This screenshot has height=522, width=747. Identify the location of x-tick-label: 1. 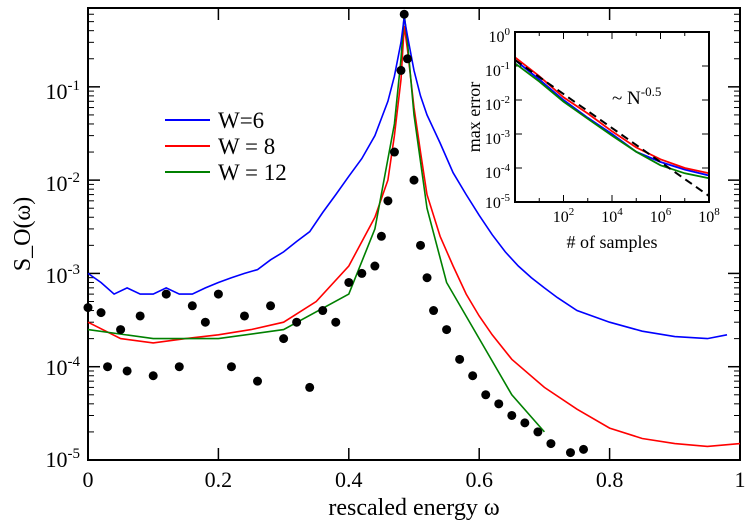
(740, 479).